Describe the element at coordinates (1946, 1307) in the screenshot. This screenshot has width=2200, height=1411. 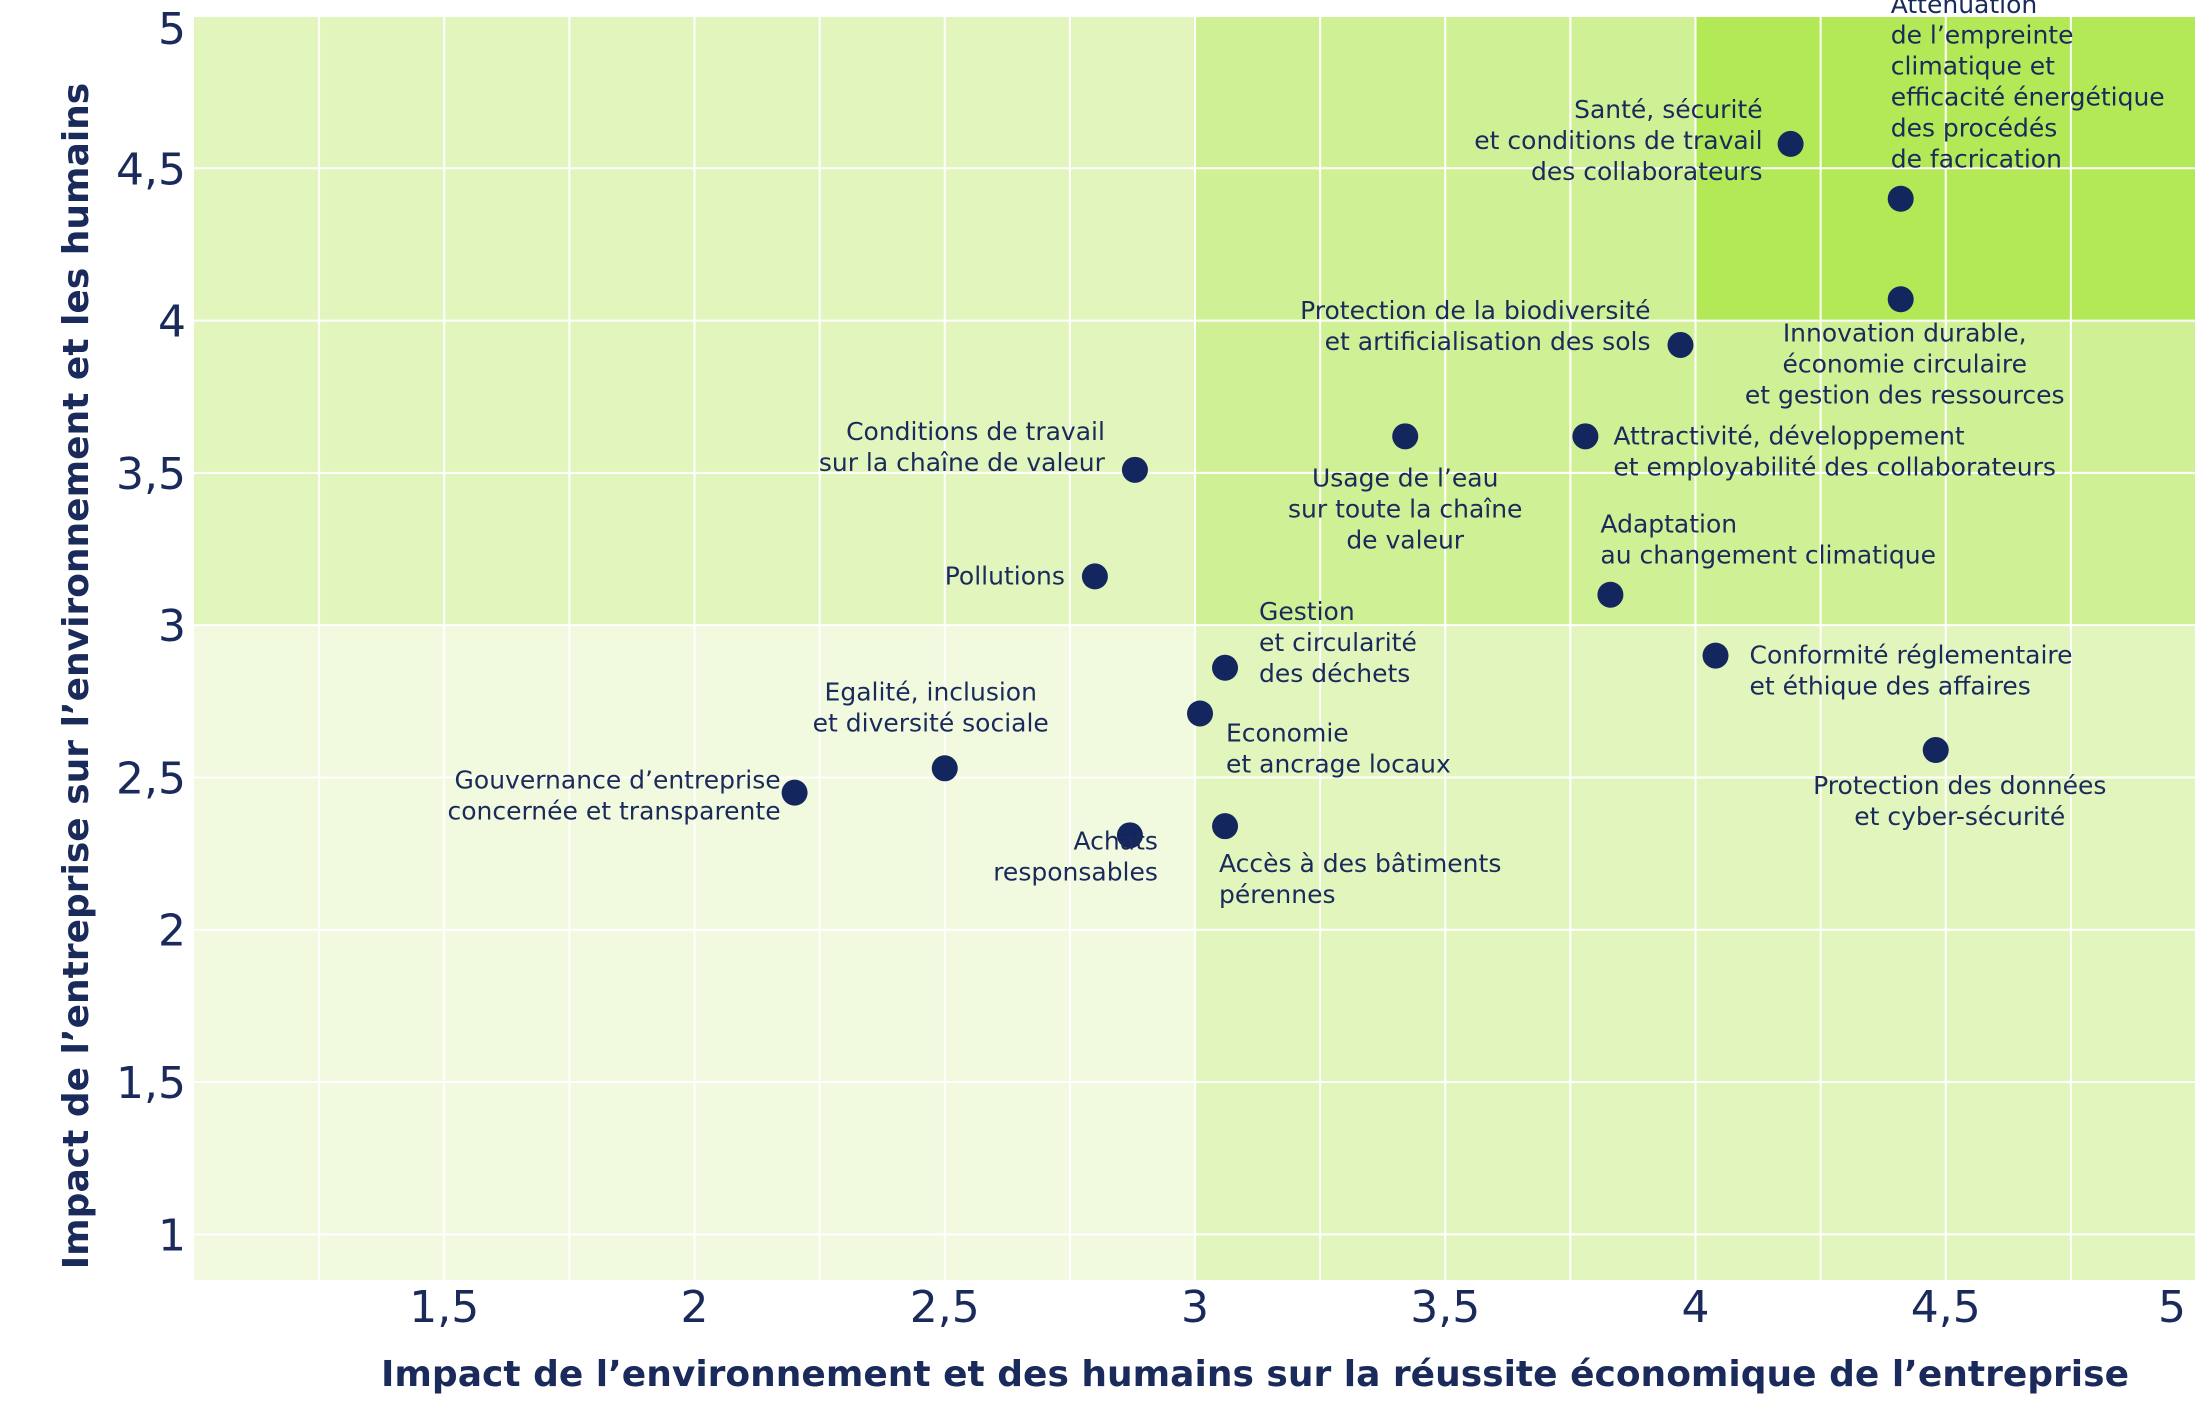
I see `x-tick-label-6: 4,5` at that location.